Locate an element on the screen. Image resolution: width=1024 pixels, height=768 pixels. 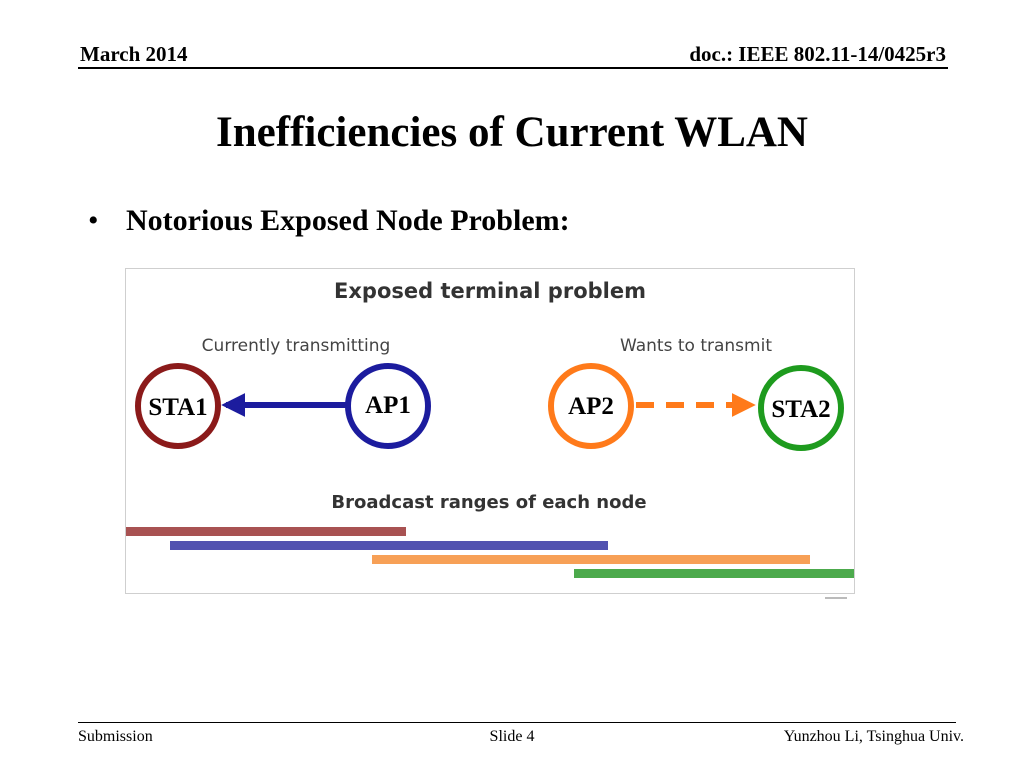
range-bar-ap1 is located at coordinates (389, 545).